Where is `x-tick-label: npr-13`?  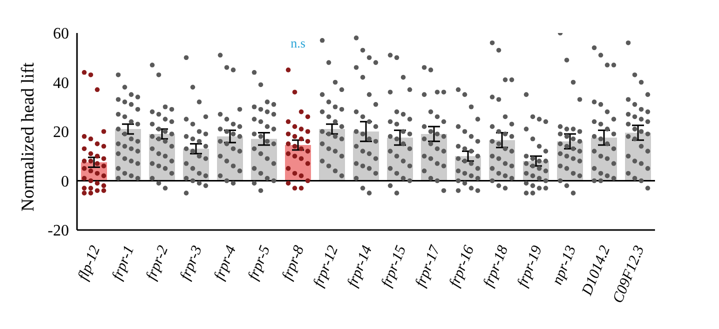 x-tick-label: npr-13 is located at coordinates (565, 266).